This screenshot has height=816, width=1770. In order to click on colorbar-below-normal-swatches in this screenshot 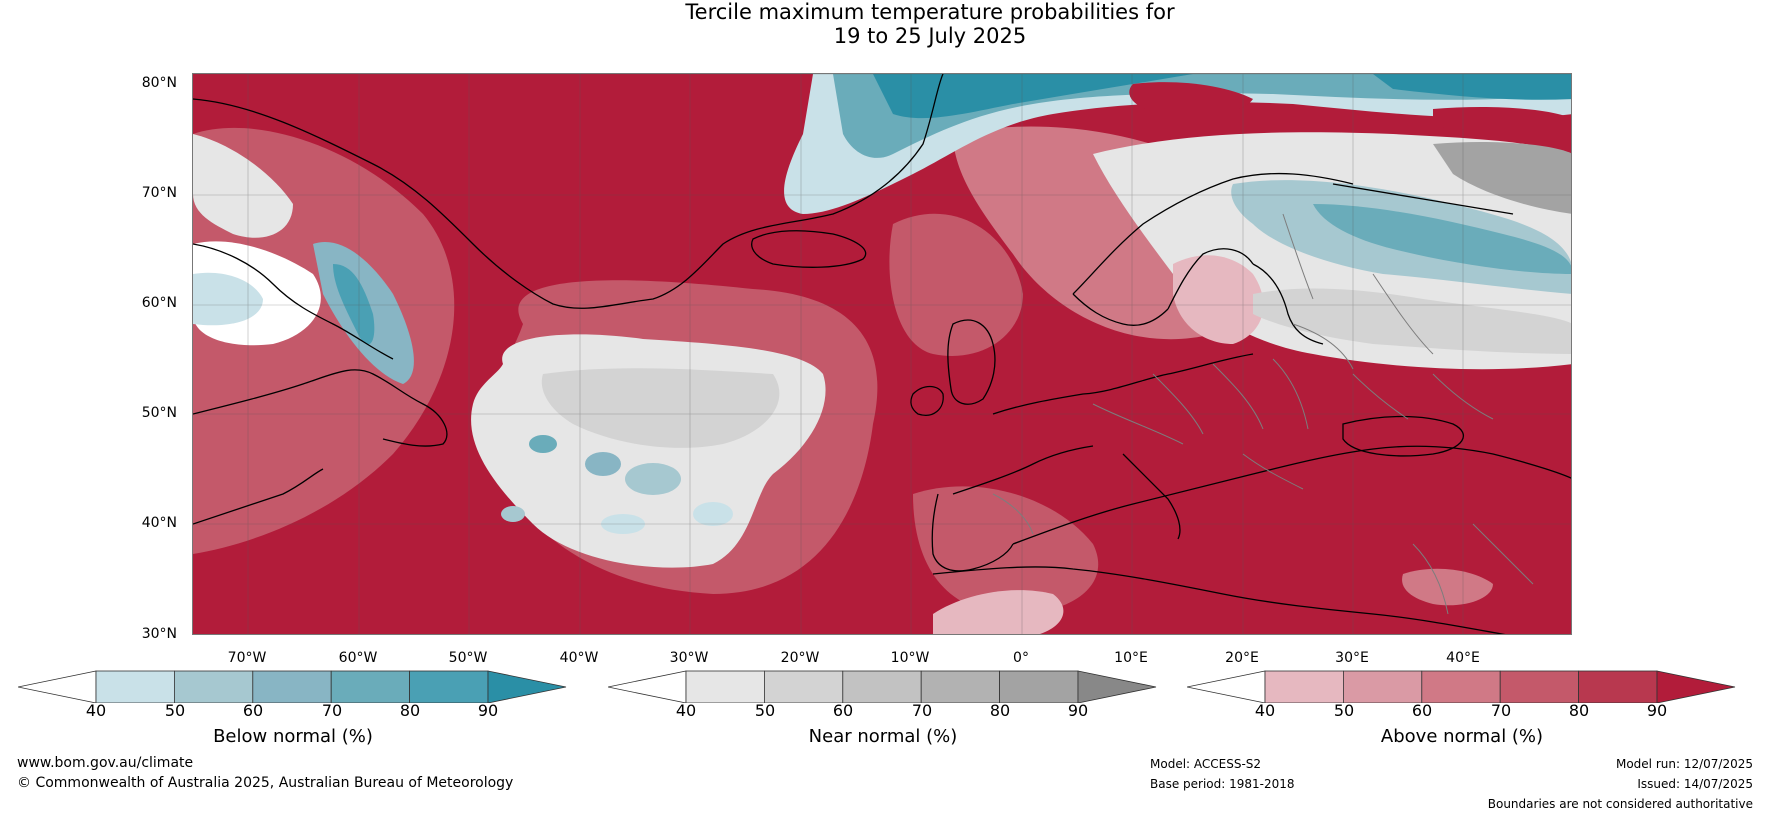, I will do `click(292, 687)`.